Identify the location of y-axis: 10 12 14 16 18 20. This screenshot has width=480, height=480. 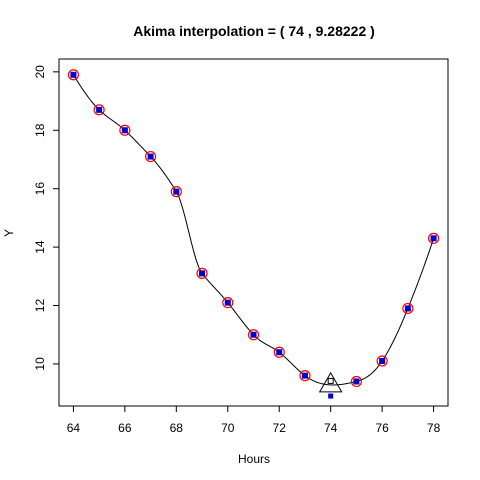
(46, 218).